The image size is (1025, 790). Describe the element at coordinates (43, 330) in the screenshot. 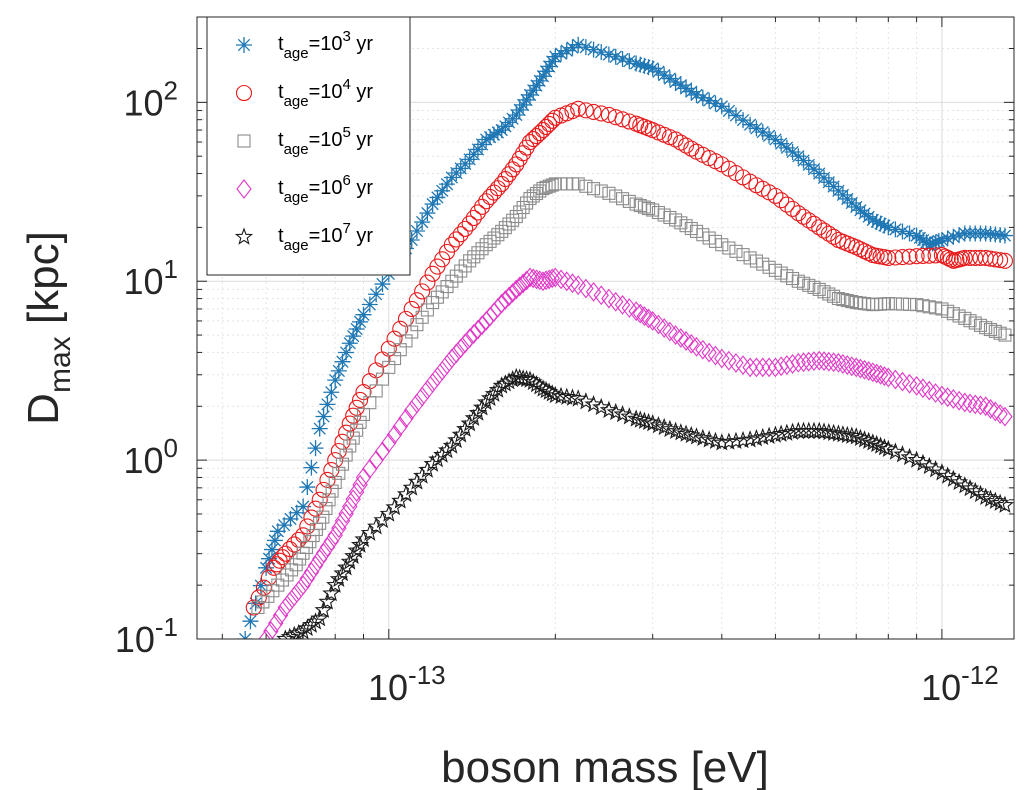

I see `y-axis-label-gap` at that location.